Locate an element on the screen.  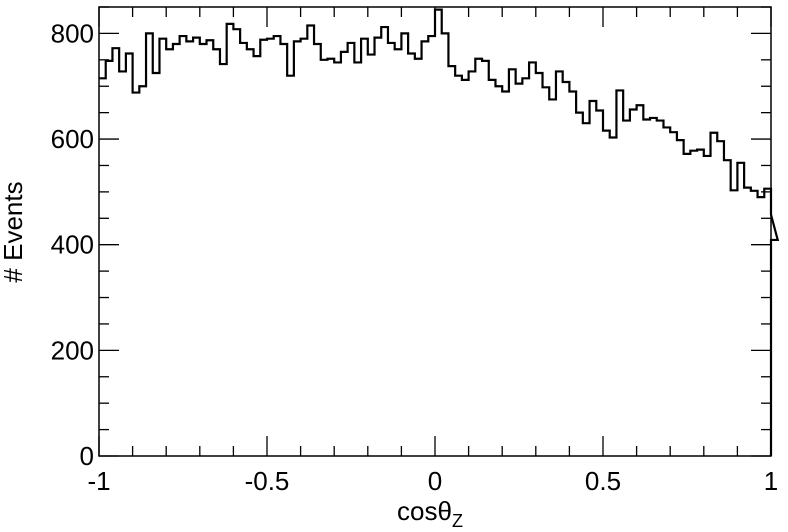
x-tick-label: 1 is located at coordinates (771, 481).